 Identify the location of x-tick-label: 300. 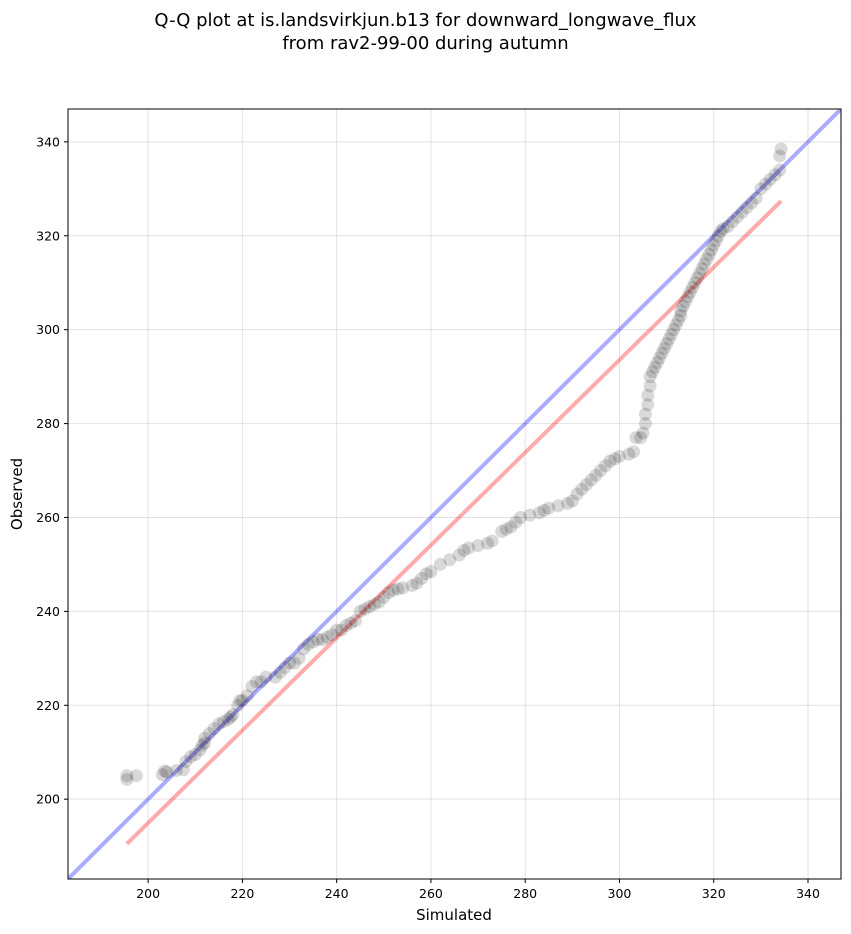
(620, 893).